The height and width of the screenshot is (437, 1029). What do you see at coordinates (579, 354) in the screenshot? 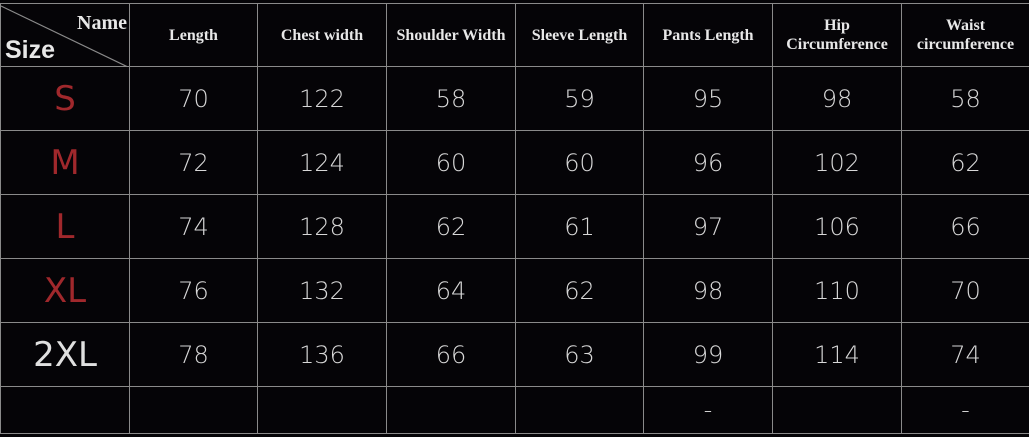
I see `measurement-cell: 63` at bounding box center [579, 354].